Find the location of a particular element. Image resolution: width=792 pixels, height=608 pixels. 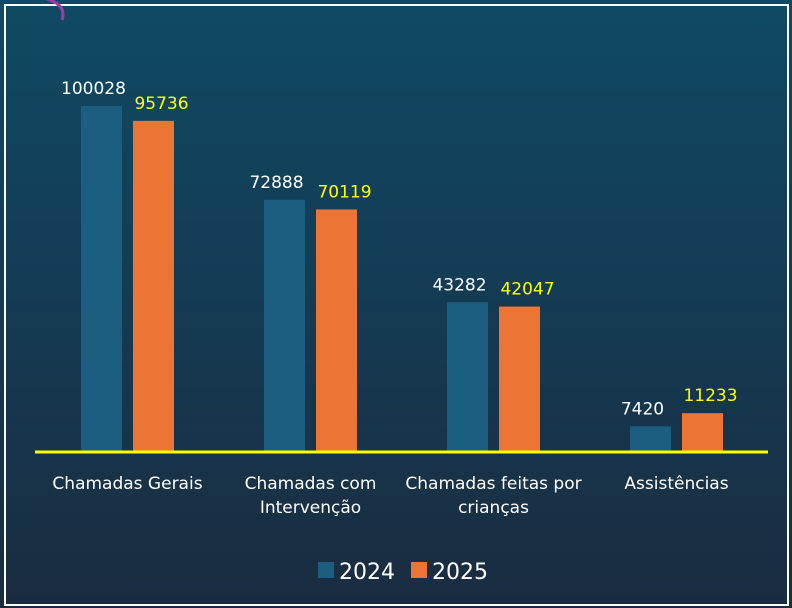

data-label: 100028 is located at coordinates (93, 89).